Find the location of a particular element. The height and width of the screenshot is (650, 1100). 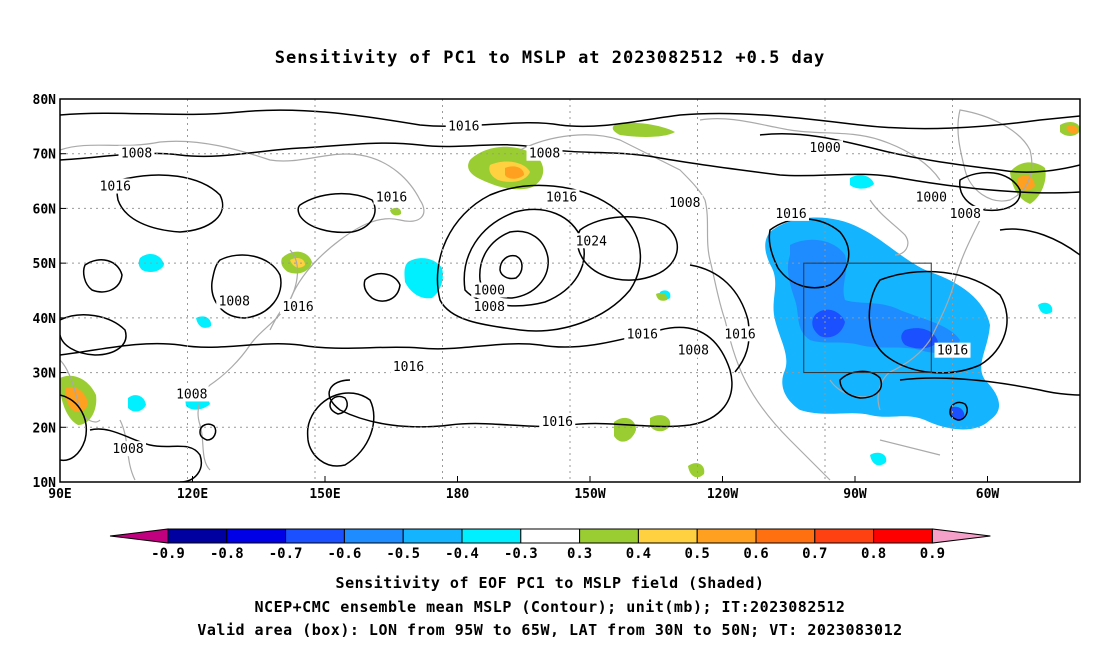

shading-cyan-pacific is located at coordinates (423, 278).